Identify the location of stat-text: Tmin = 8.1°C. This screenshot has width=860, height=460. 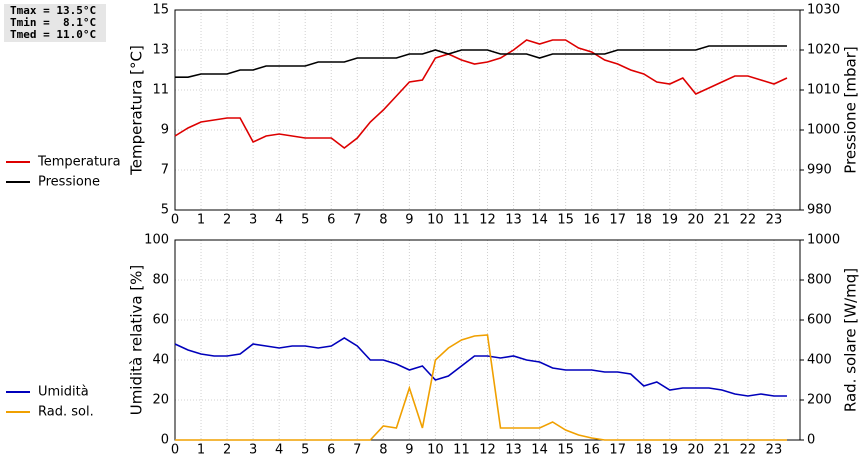
(53, 22).